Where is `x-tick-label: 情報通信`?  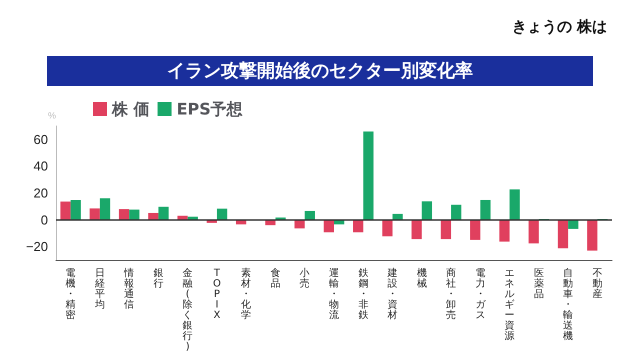
x-tick-label: 情報通信 is located at coordinates (128, 288).